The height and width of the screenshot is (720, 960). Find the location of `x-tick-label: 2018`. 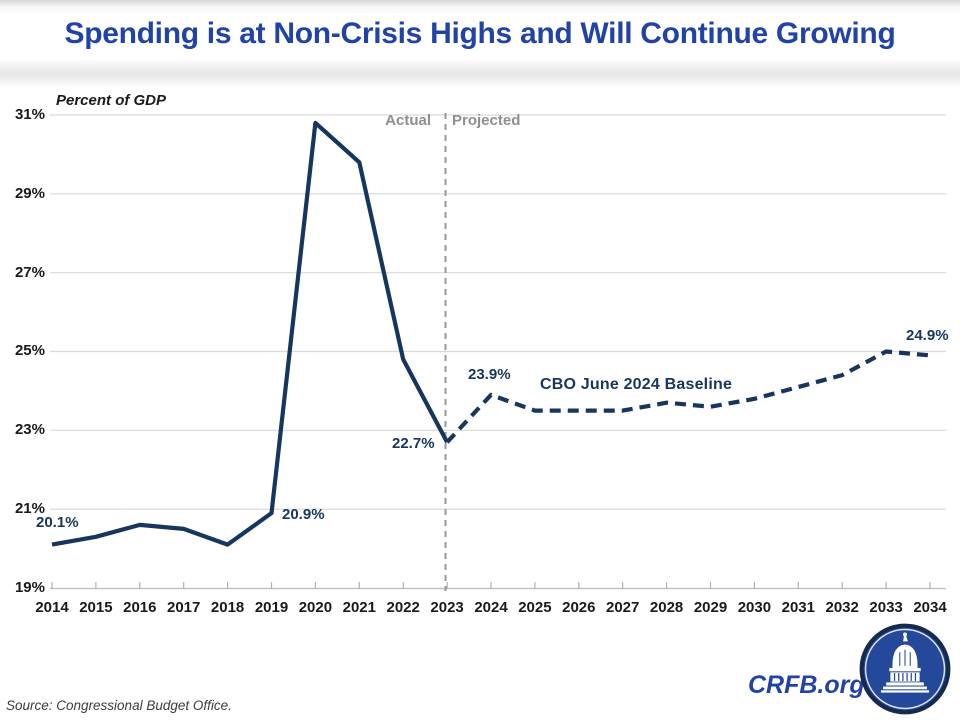

x-tick-label: 2018 is located at coordinates (227, 607).